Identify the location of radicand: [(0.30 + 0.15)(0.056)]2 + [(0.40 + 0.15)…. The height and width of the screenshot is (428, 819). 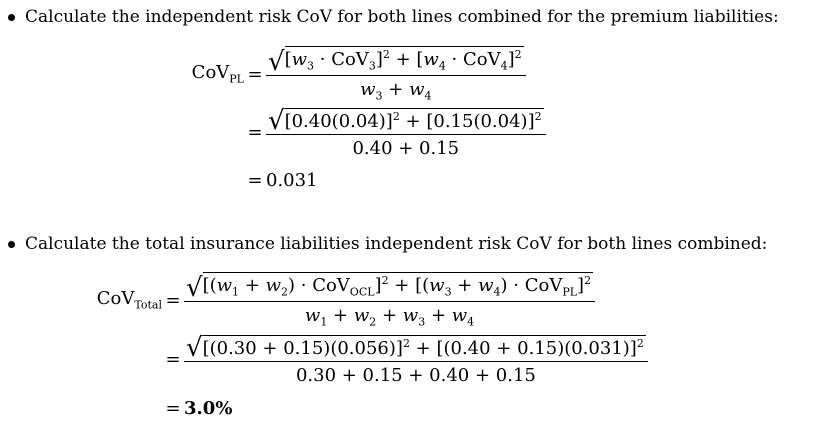
(424, 347).